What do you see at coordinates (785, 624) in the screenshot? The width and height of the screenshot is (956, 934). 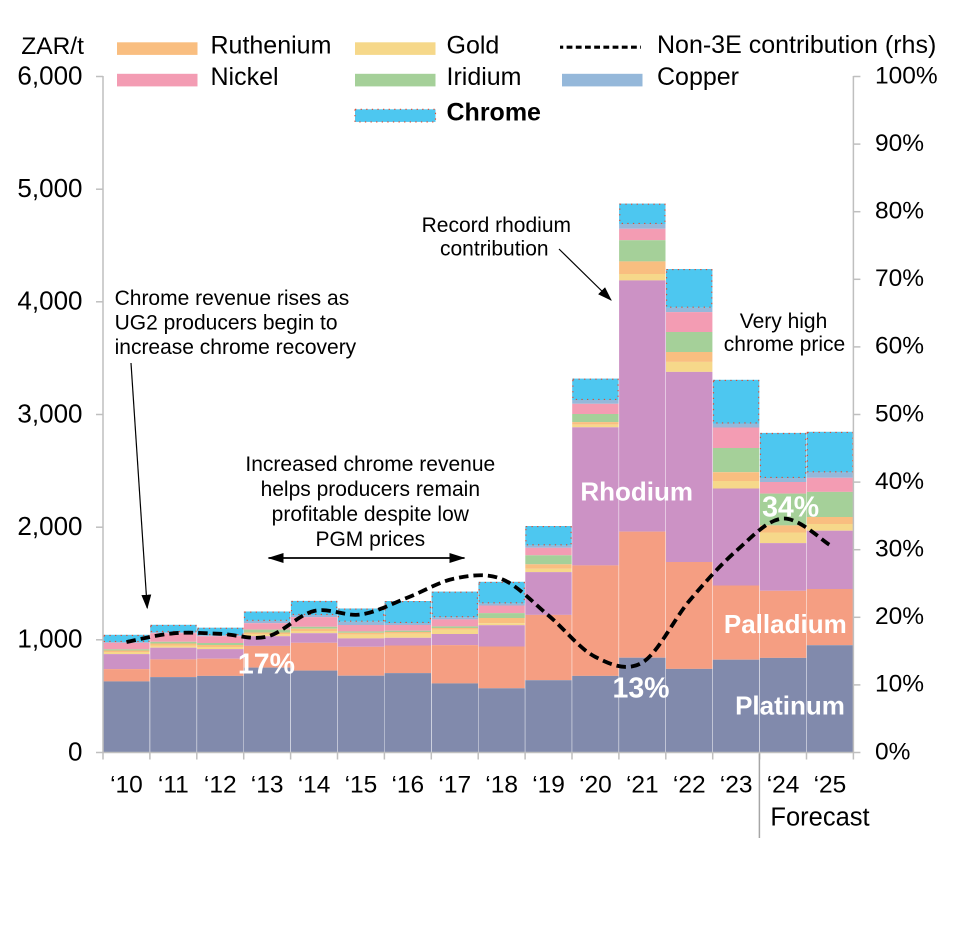 I see `svg-text: Palladium` at bounding box center [785, 624].